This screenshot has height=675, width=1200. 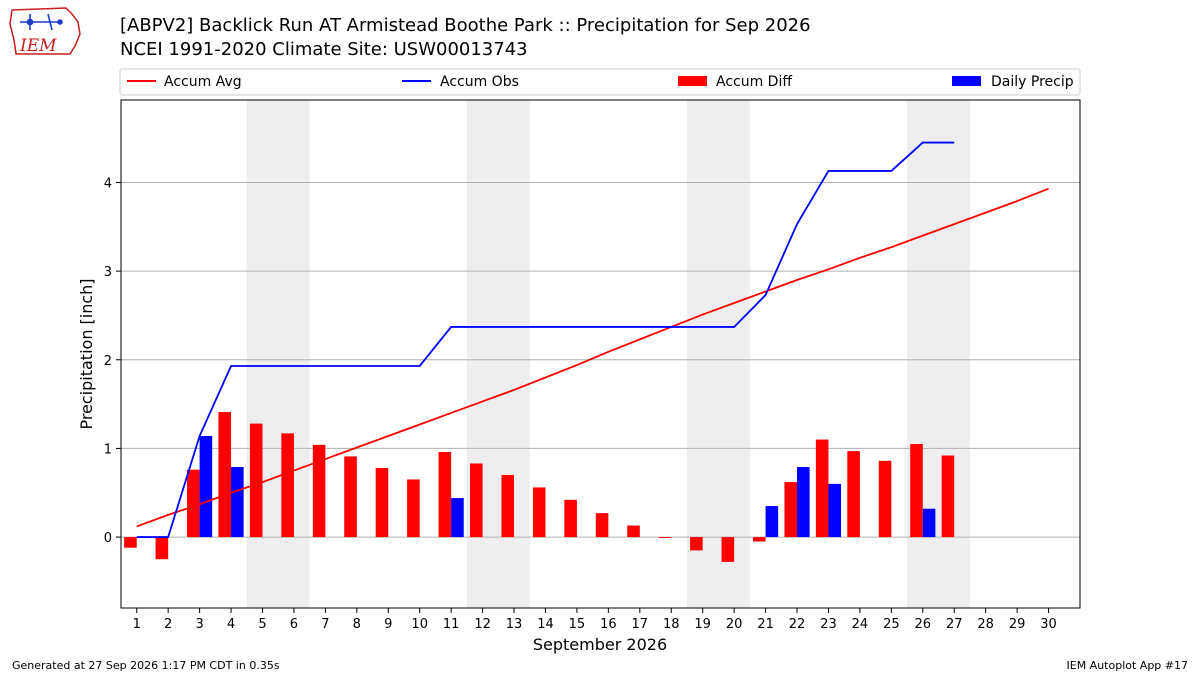 What do you see at coordinates (702, 624) in the screenshot?
I see `x-tick-label: 19` at bounding box center [702, 624].